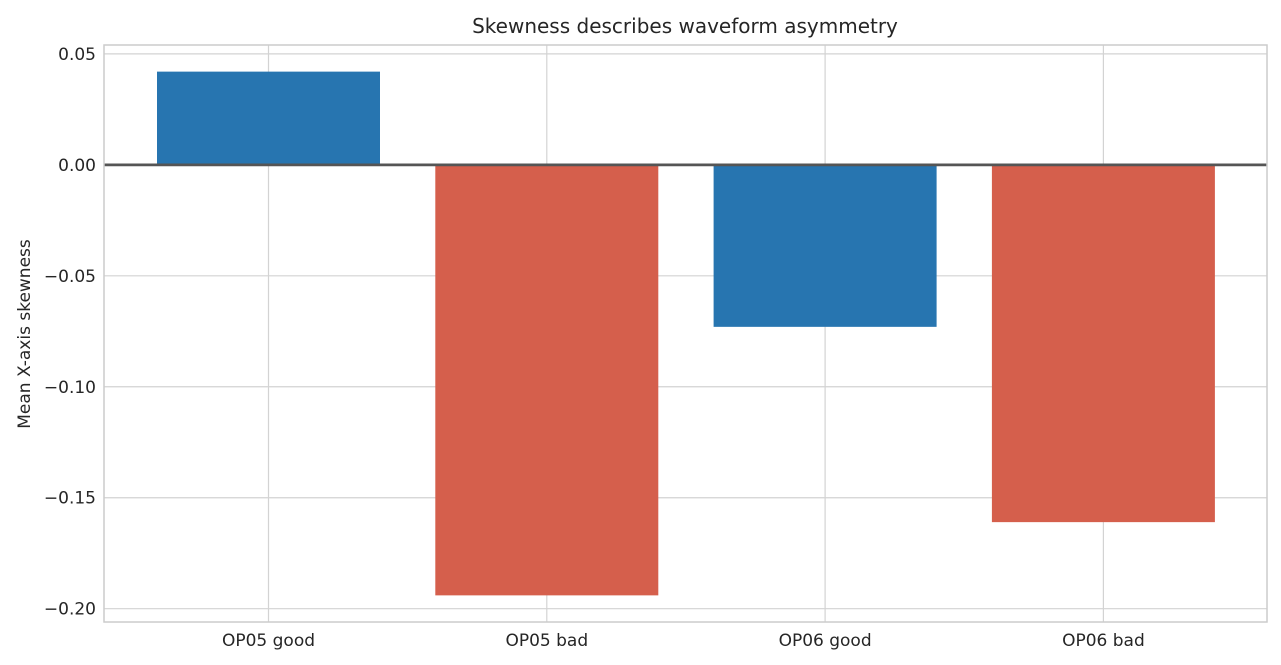 The image size is (1281, 665). I want to click on bar-op06-good, so click(825, 245).